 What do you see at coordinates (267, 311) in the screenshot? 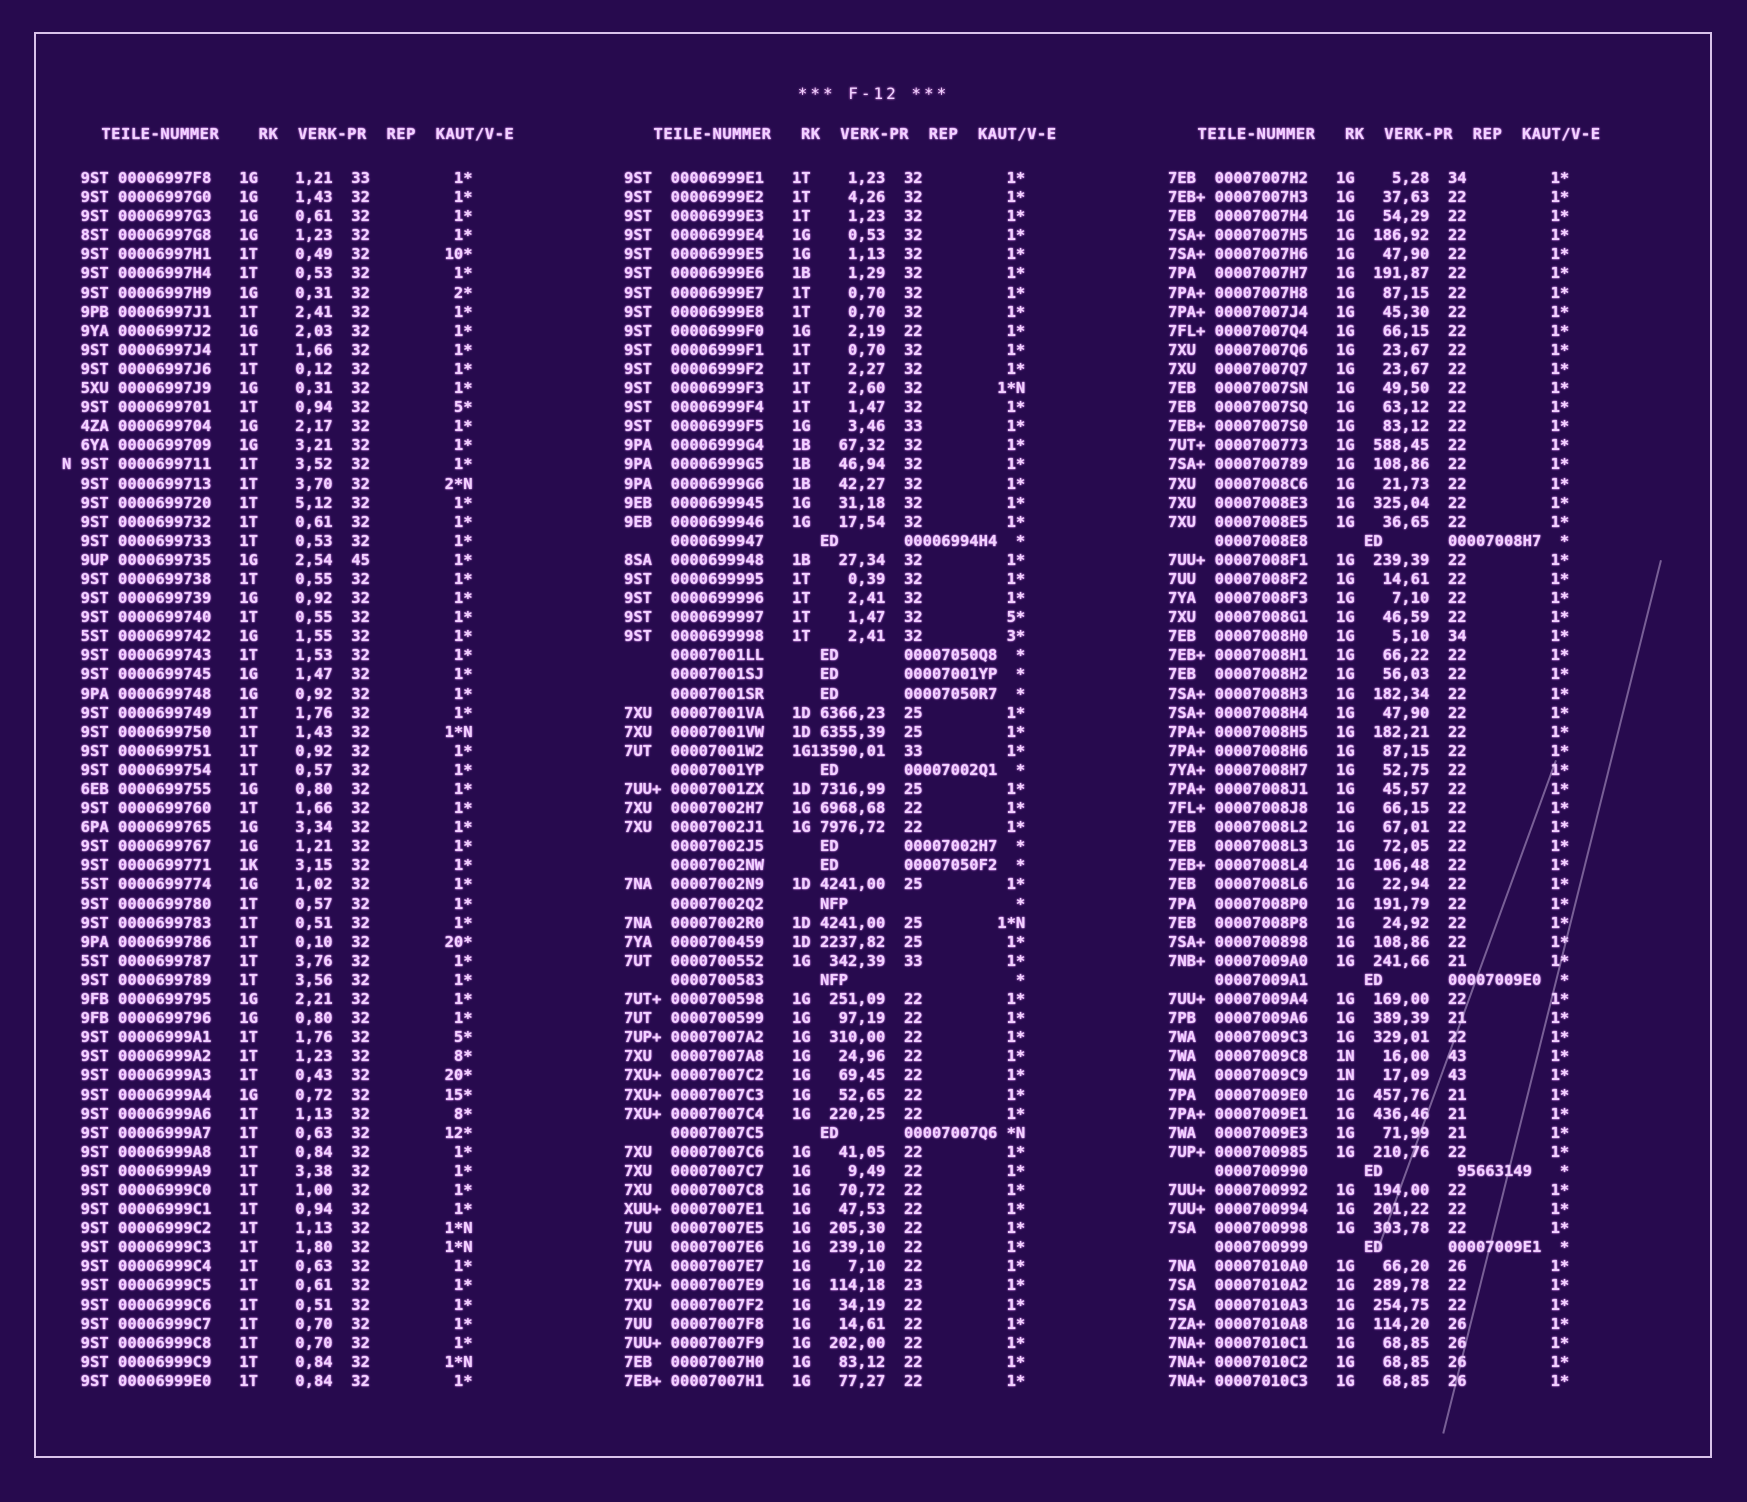
I see `listing-row: 9PB 00006997J1 1T 2,41 32 1*` at bounding box center [267, 311].